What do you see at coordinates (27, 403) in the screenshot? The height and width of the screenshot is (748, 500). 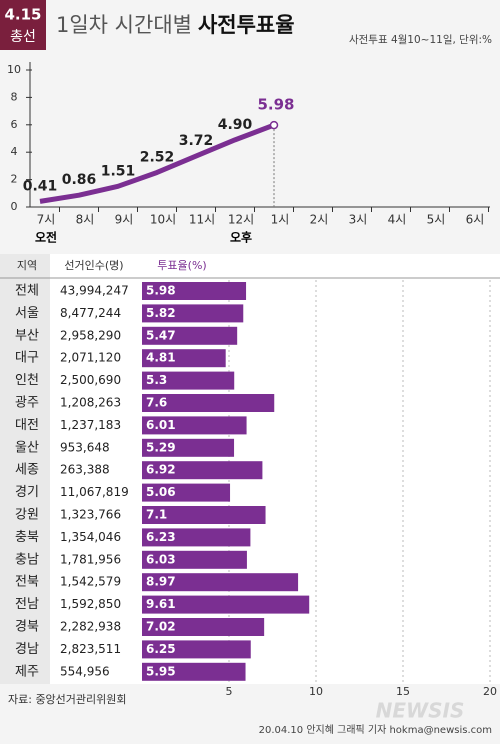 I see `region: 광주` at bounding box center [27, 403].